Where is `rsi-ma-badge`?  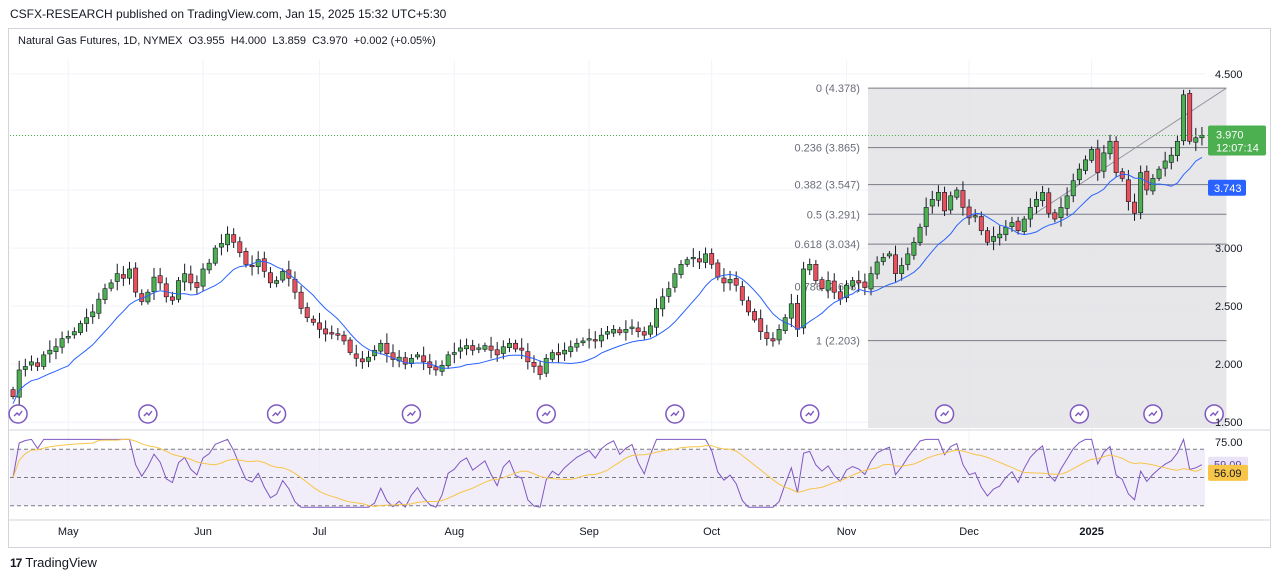 rsi-ma-badge is located at coordinates (1228, 472).